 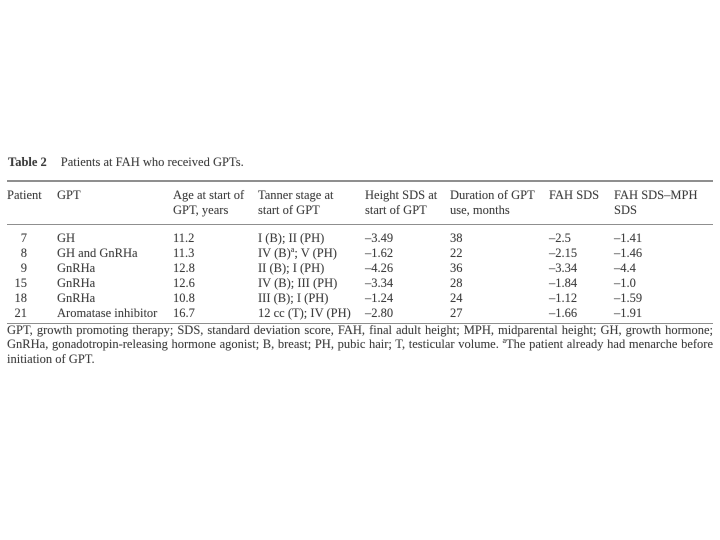 What do you see at coordinates (27, 162) in the screenshot?
I see `table-number: Table 2` at bounding box center [27, 162].